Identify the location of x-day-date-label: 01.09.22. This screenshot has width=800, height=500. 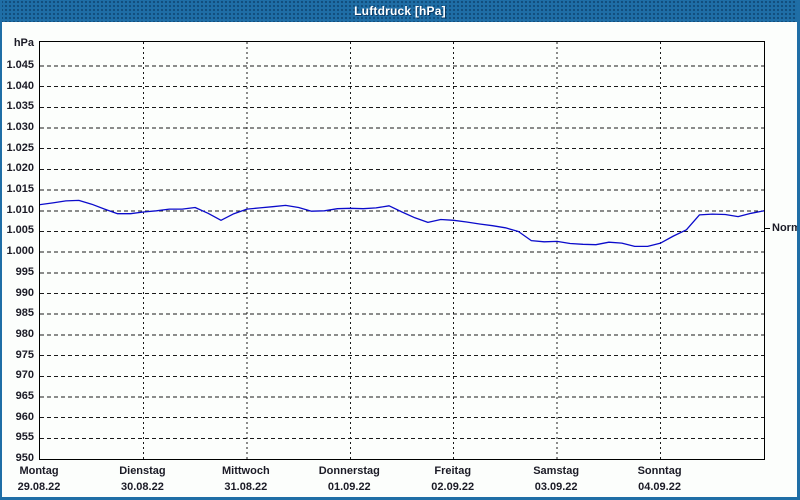
(349, 487).